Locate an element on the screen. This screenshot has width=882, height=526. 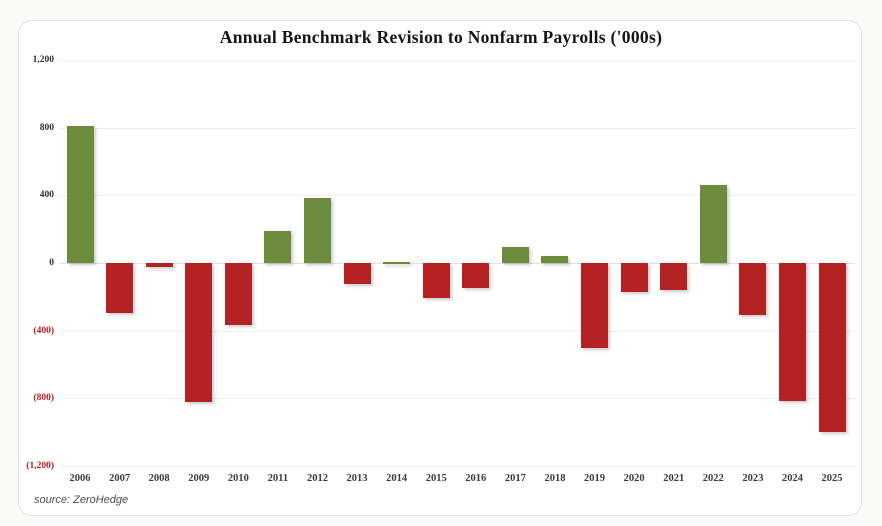
bar-2023 is located at coordinates (753, 289).